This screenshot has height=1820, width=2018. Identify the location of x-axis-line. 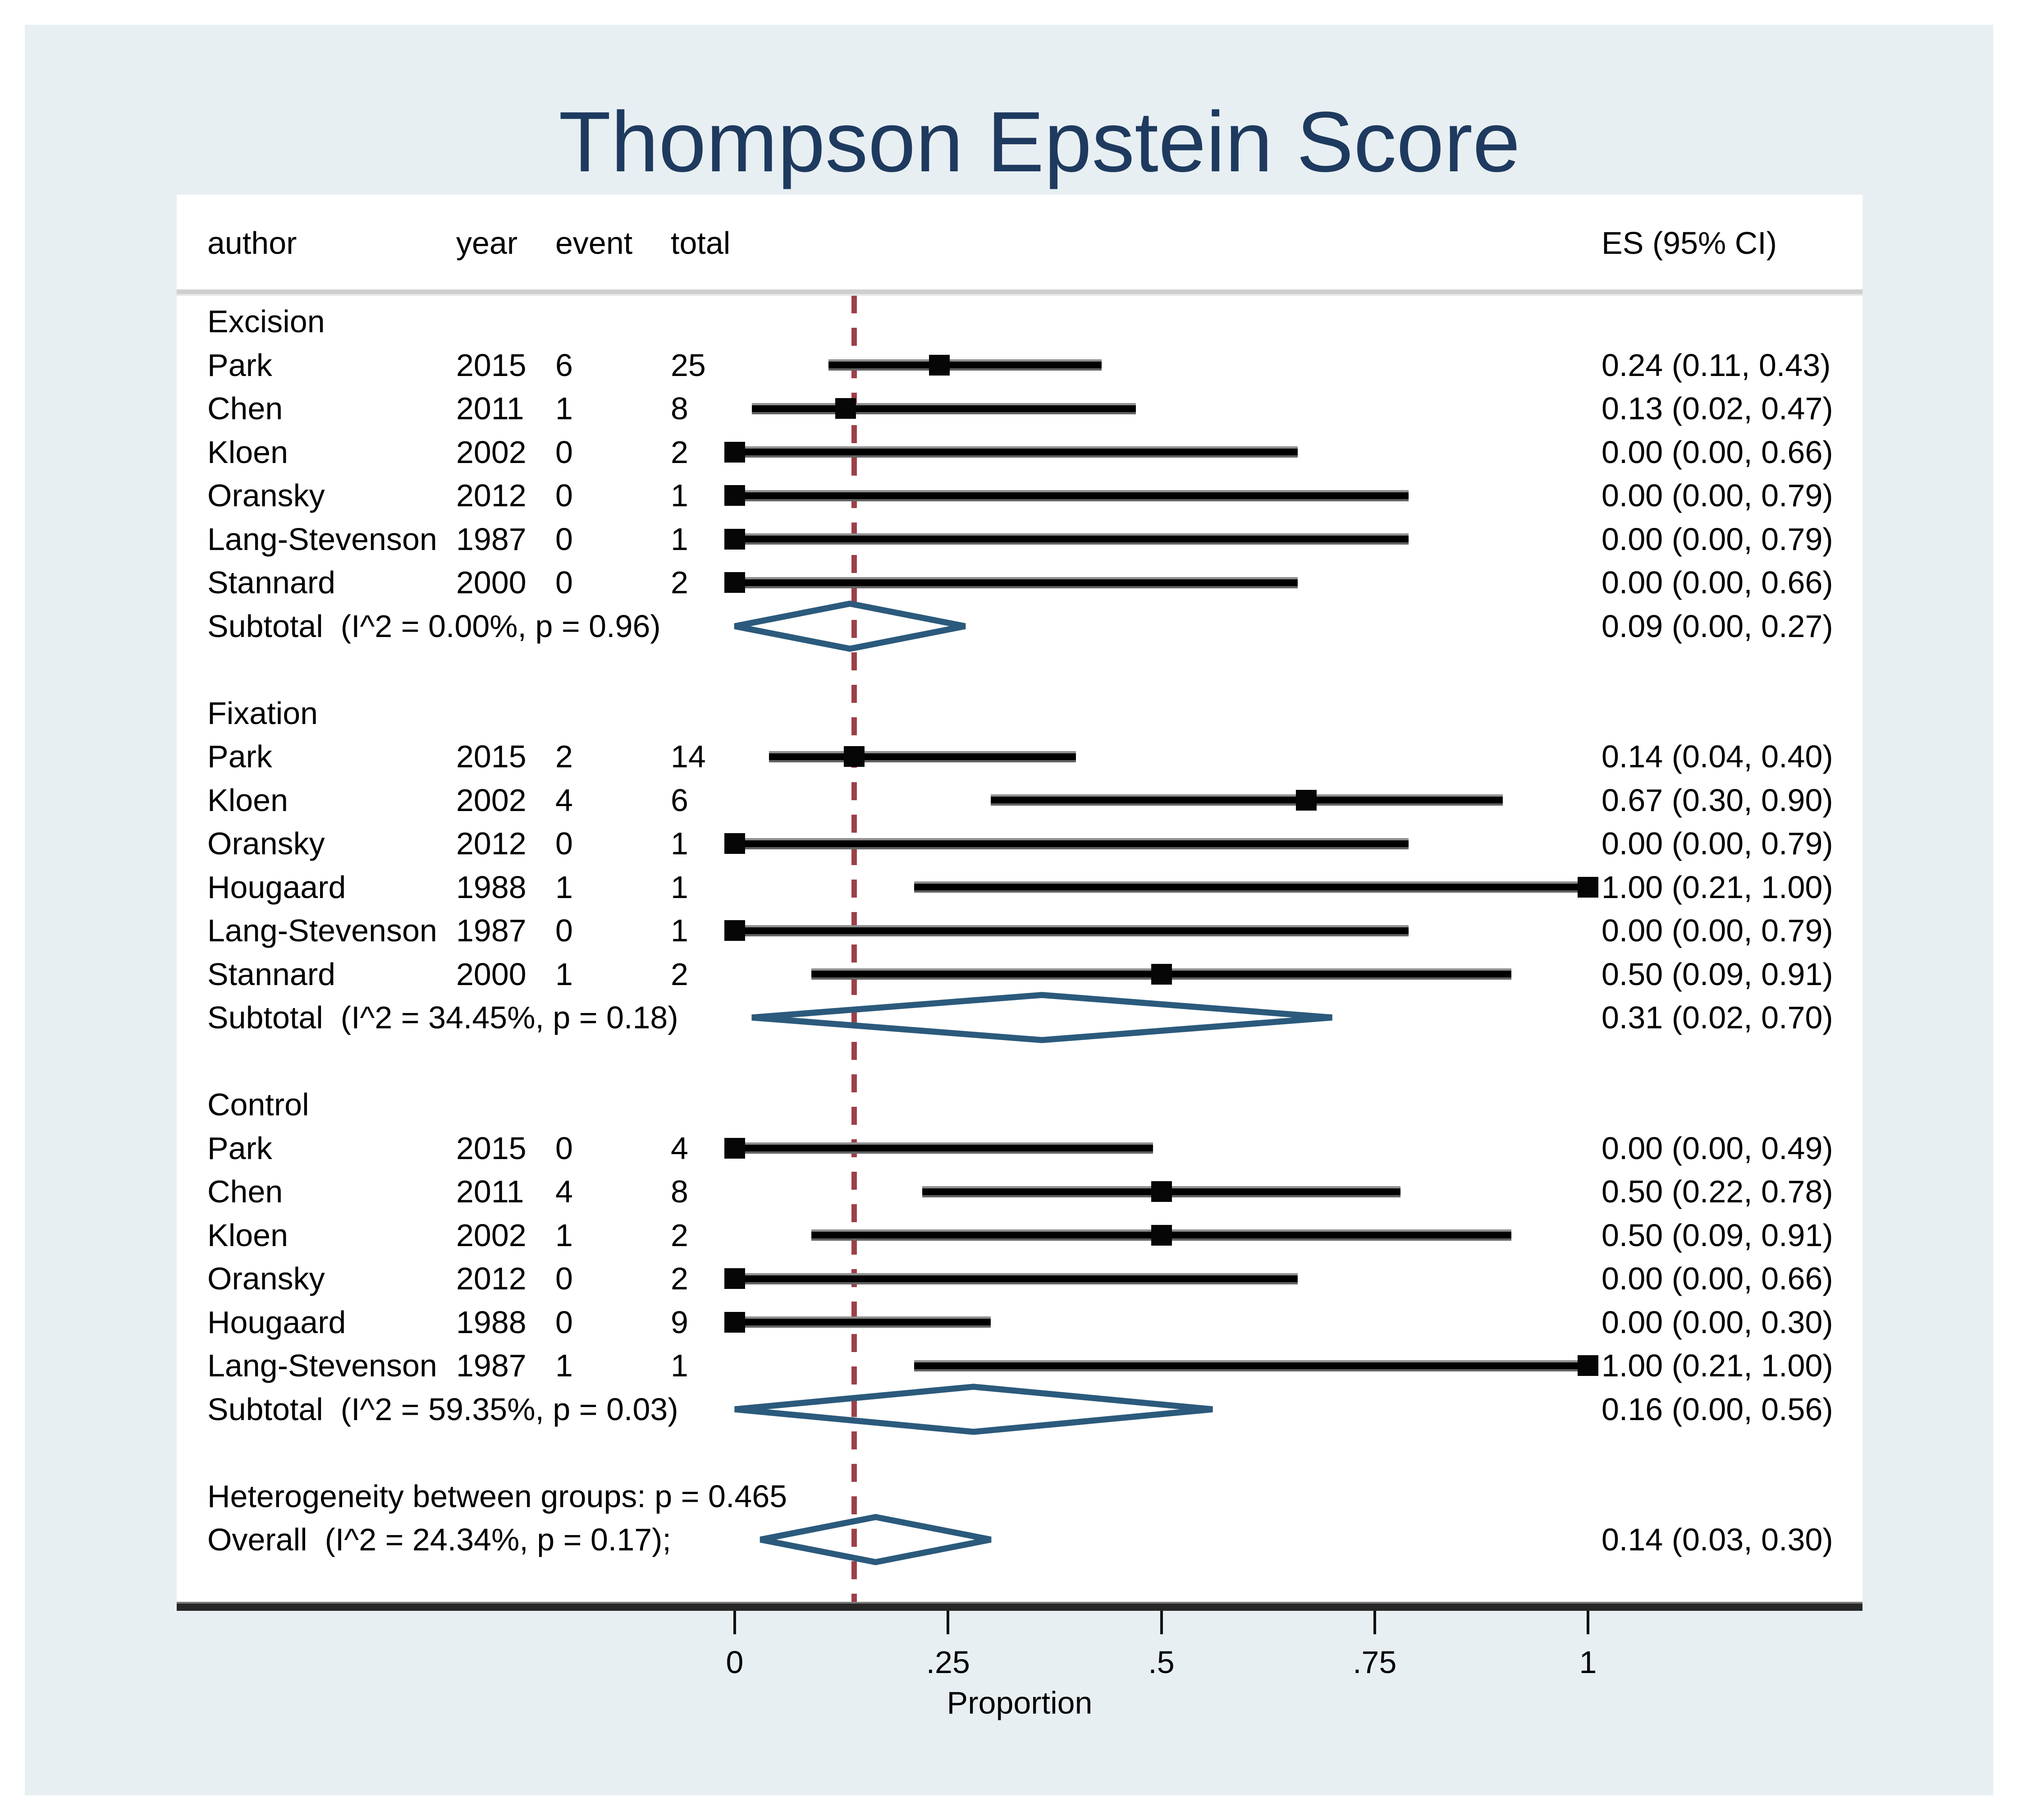
(1019, 1608).